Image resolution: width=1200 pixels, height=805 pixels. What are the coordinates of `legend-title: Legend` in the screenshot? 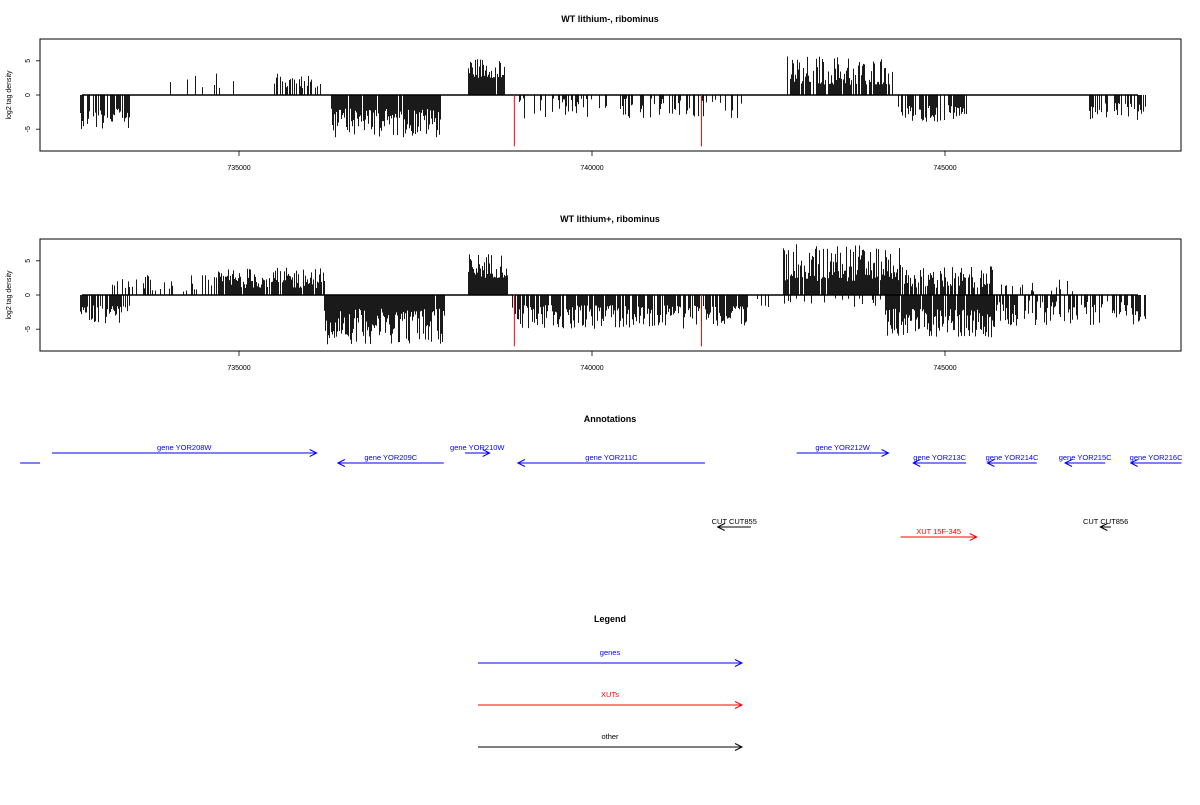 It's located at (610, 619).